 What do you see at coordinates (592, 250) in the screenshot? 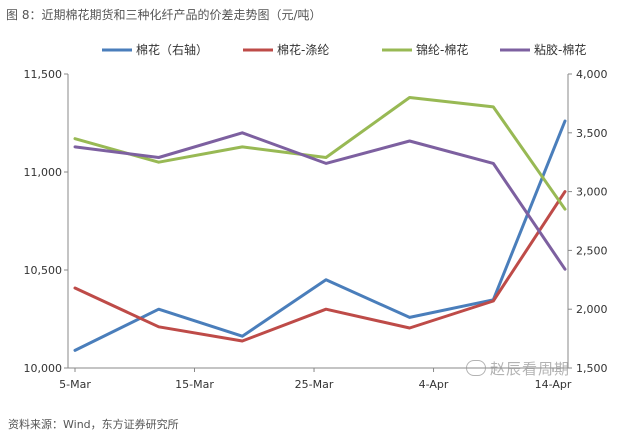
I see `right-tick-label: 2,500` at bounding box center [592, 250].